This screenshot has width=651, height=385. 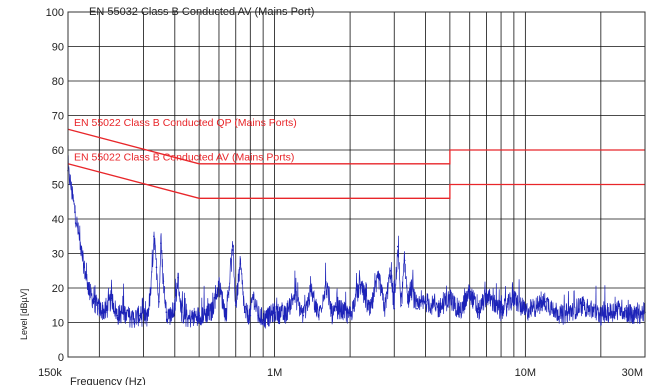 What do you see at coordinates (58, 289) in the screenshot?
I see `y-tick-label: 20` at bounding box center [58, 289].